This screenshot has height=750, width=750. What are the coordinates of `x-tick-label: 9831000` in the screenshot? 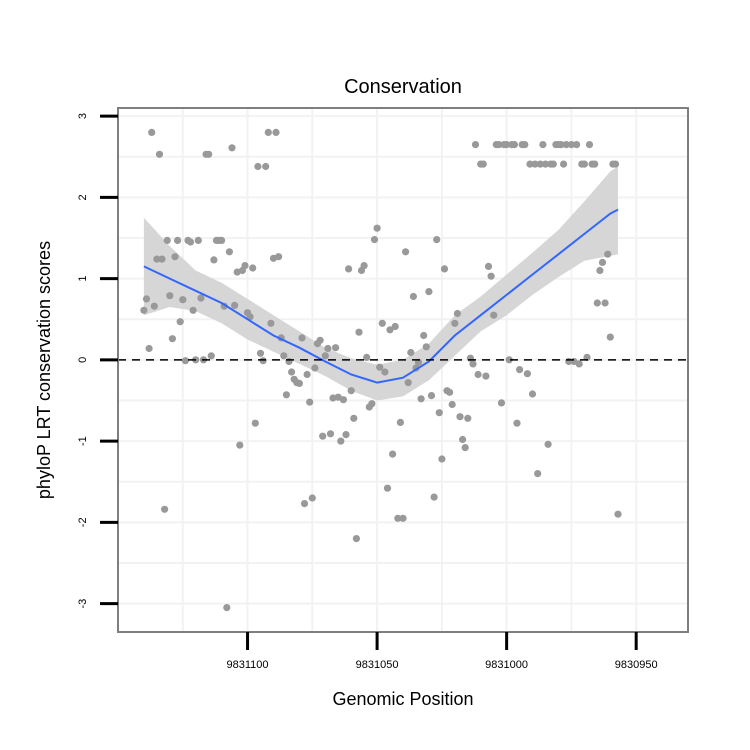 It's located at (506, 665).